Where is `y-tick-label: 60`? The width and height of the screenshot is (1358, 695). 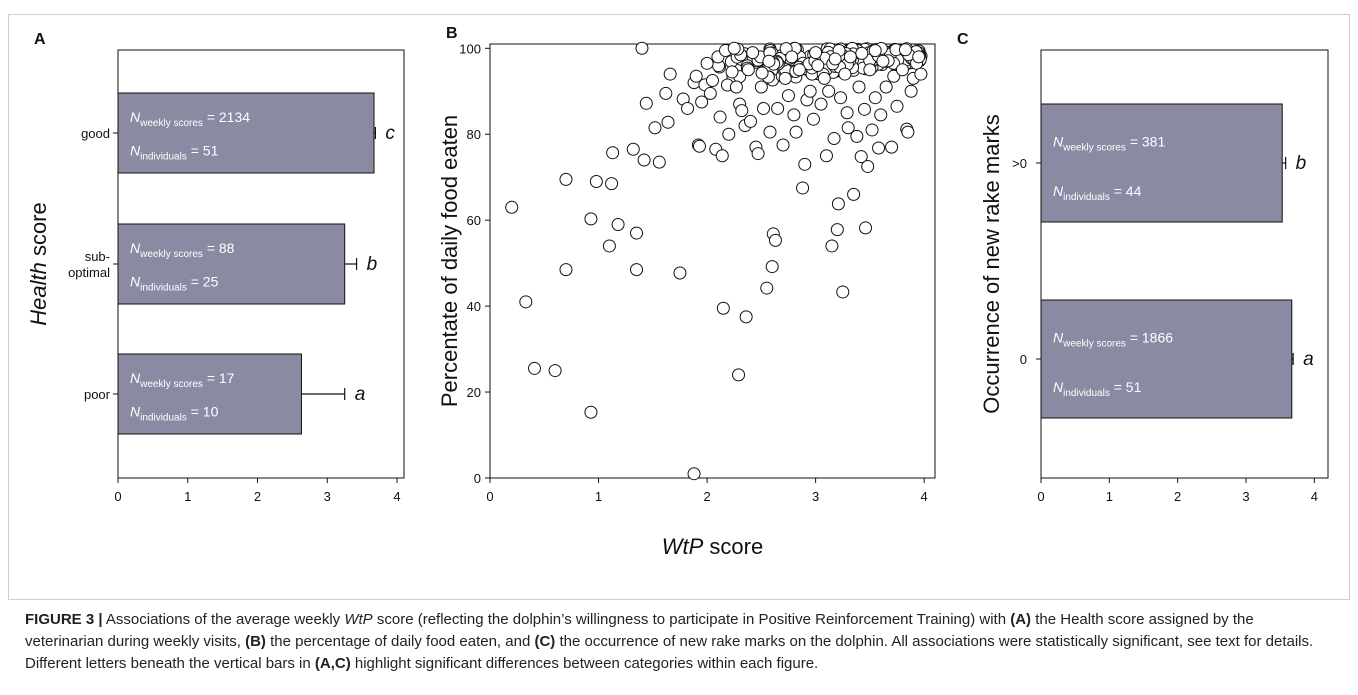 y-tick-label: 60 is located at coordinates (474, 220).